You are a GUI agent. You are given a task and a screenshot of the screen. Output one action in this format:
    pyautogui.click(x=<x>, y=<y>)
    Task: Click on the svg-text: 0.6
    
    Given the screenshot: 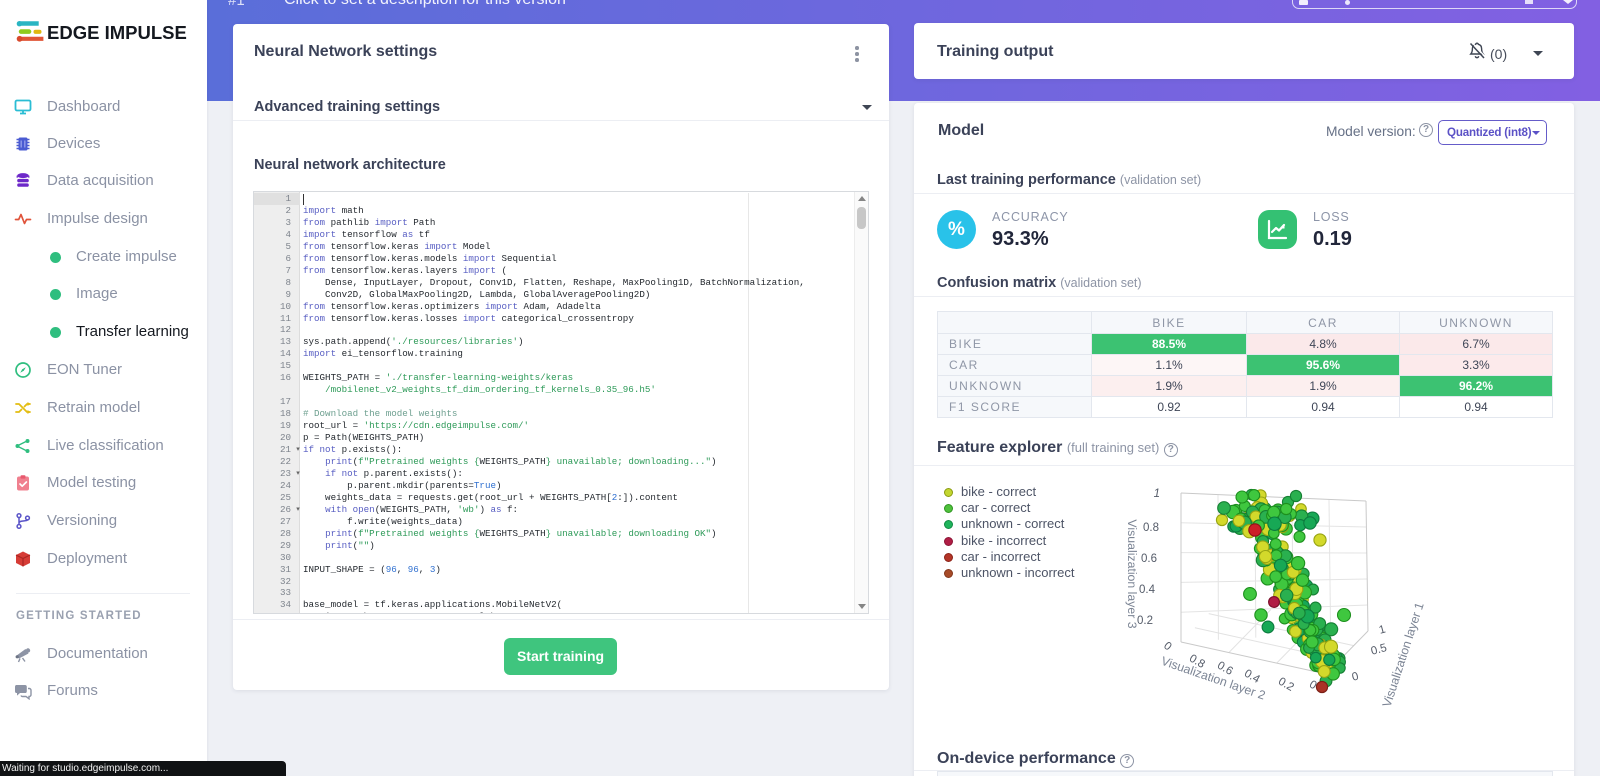 What is the action you would take?
    pyautogui.click(x=1149, y=559)
    